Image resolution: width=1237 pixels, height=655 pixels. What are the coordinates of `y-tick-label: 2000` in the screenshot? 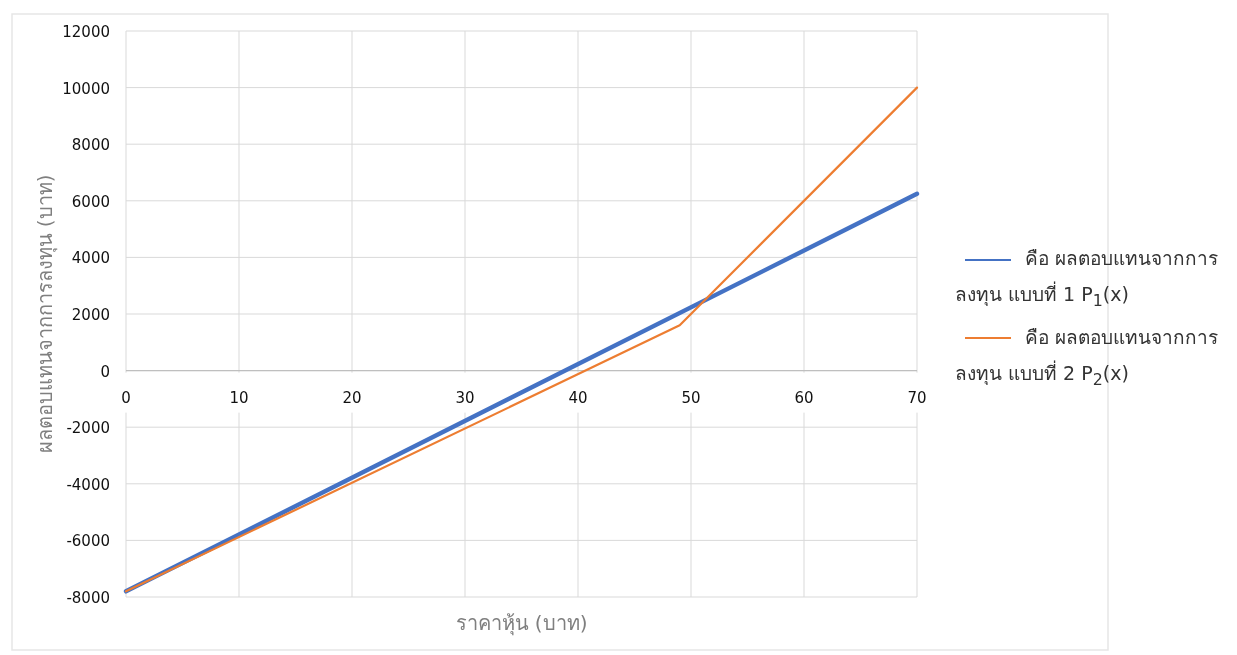 It's located at (90, 315).